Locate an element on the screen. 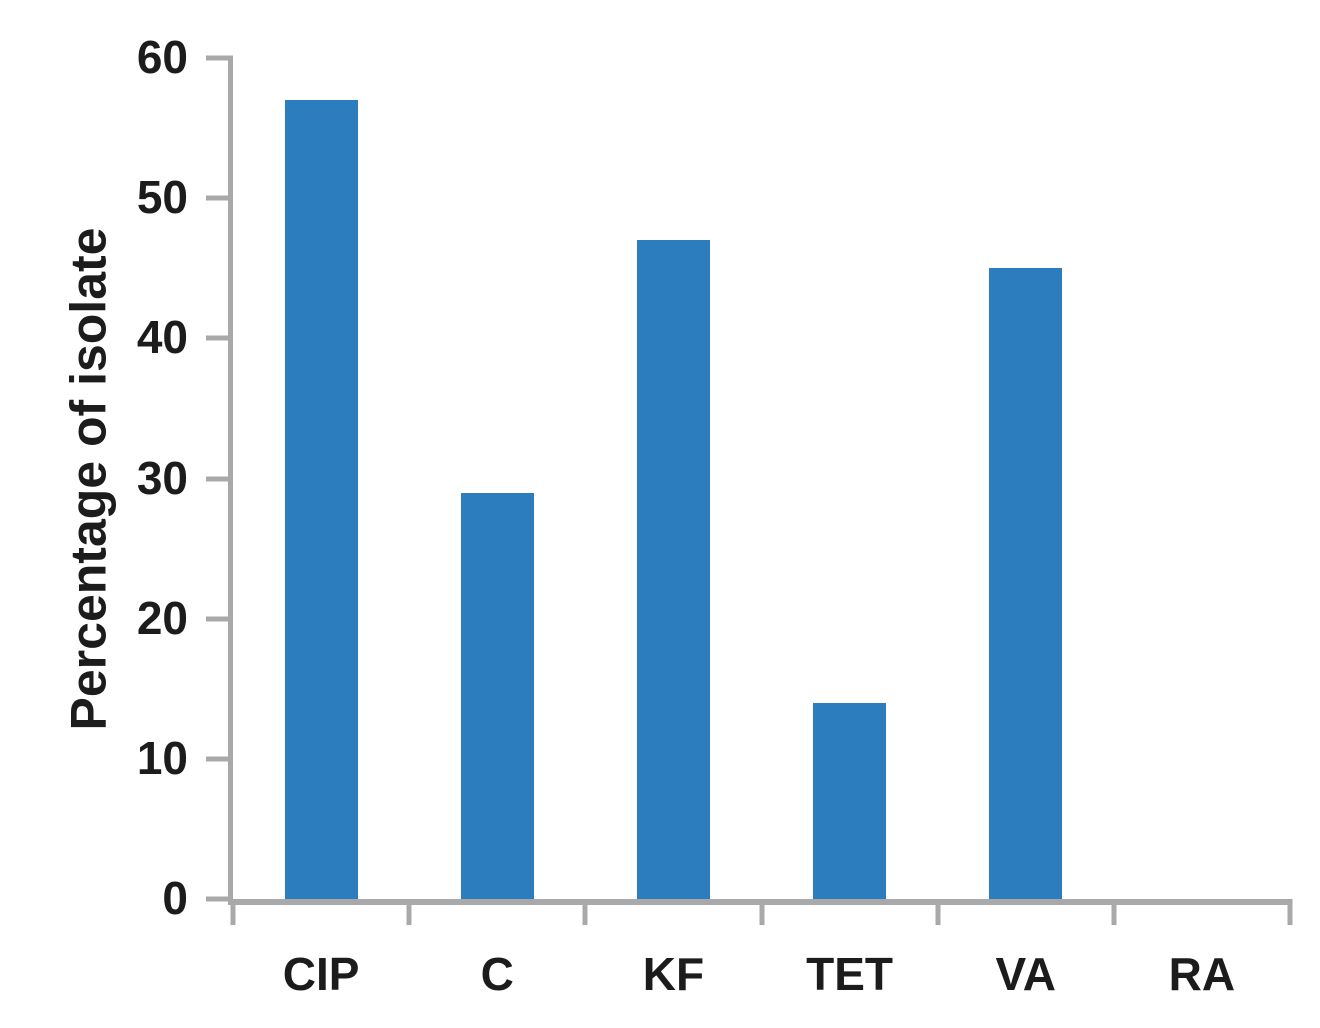  bar-cip is located at coordinates (321, 499).